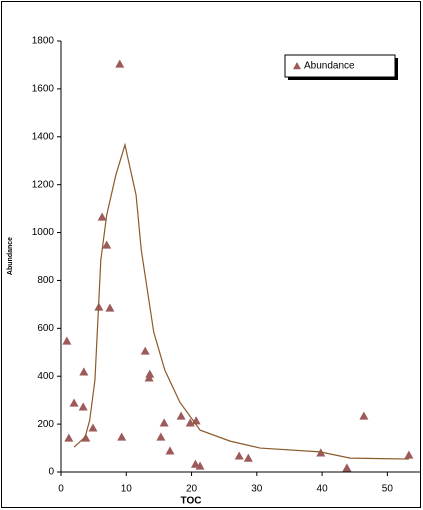  What do you see at coordinates (329, 66) in the screenshot?
I see `legend-label: Abundance` at bounding box center [329, 66].